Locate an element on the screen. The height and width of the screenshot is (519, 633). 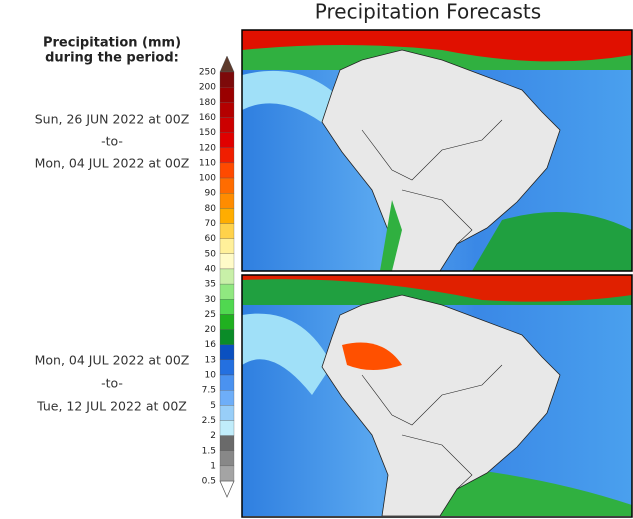
colorbar-label: 50 is located at coordinates (211, 254).